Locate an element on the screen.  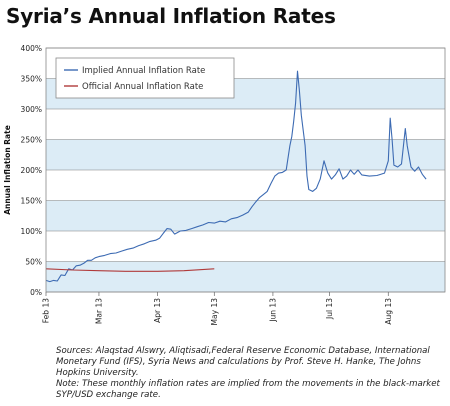
legend-box is located at coordinates (145, 78).